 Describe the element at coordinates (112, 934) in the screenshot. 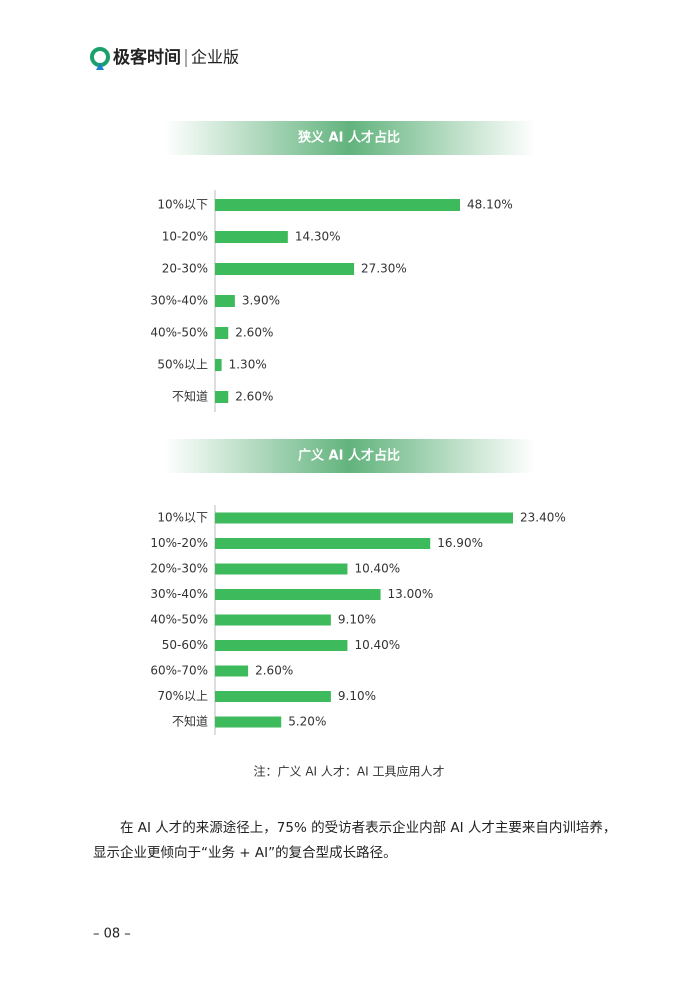

I see `page-number: – 08 –` at that location.